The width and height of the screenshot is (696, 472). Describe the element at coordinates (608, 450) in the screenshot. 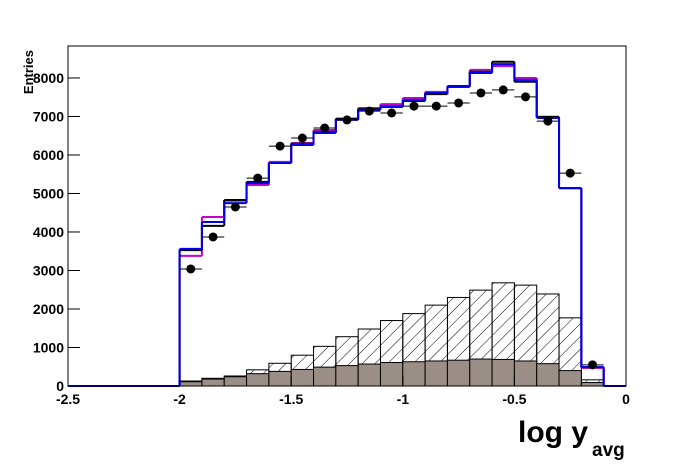

I see `x-axis-label-subscript: avg` at that location.